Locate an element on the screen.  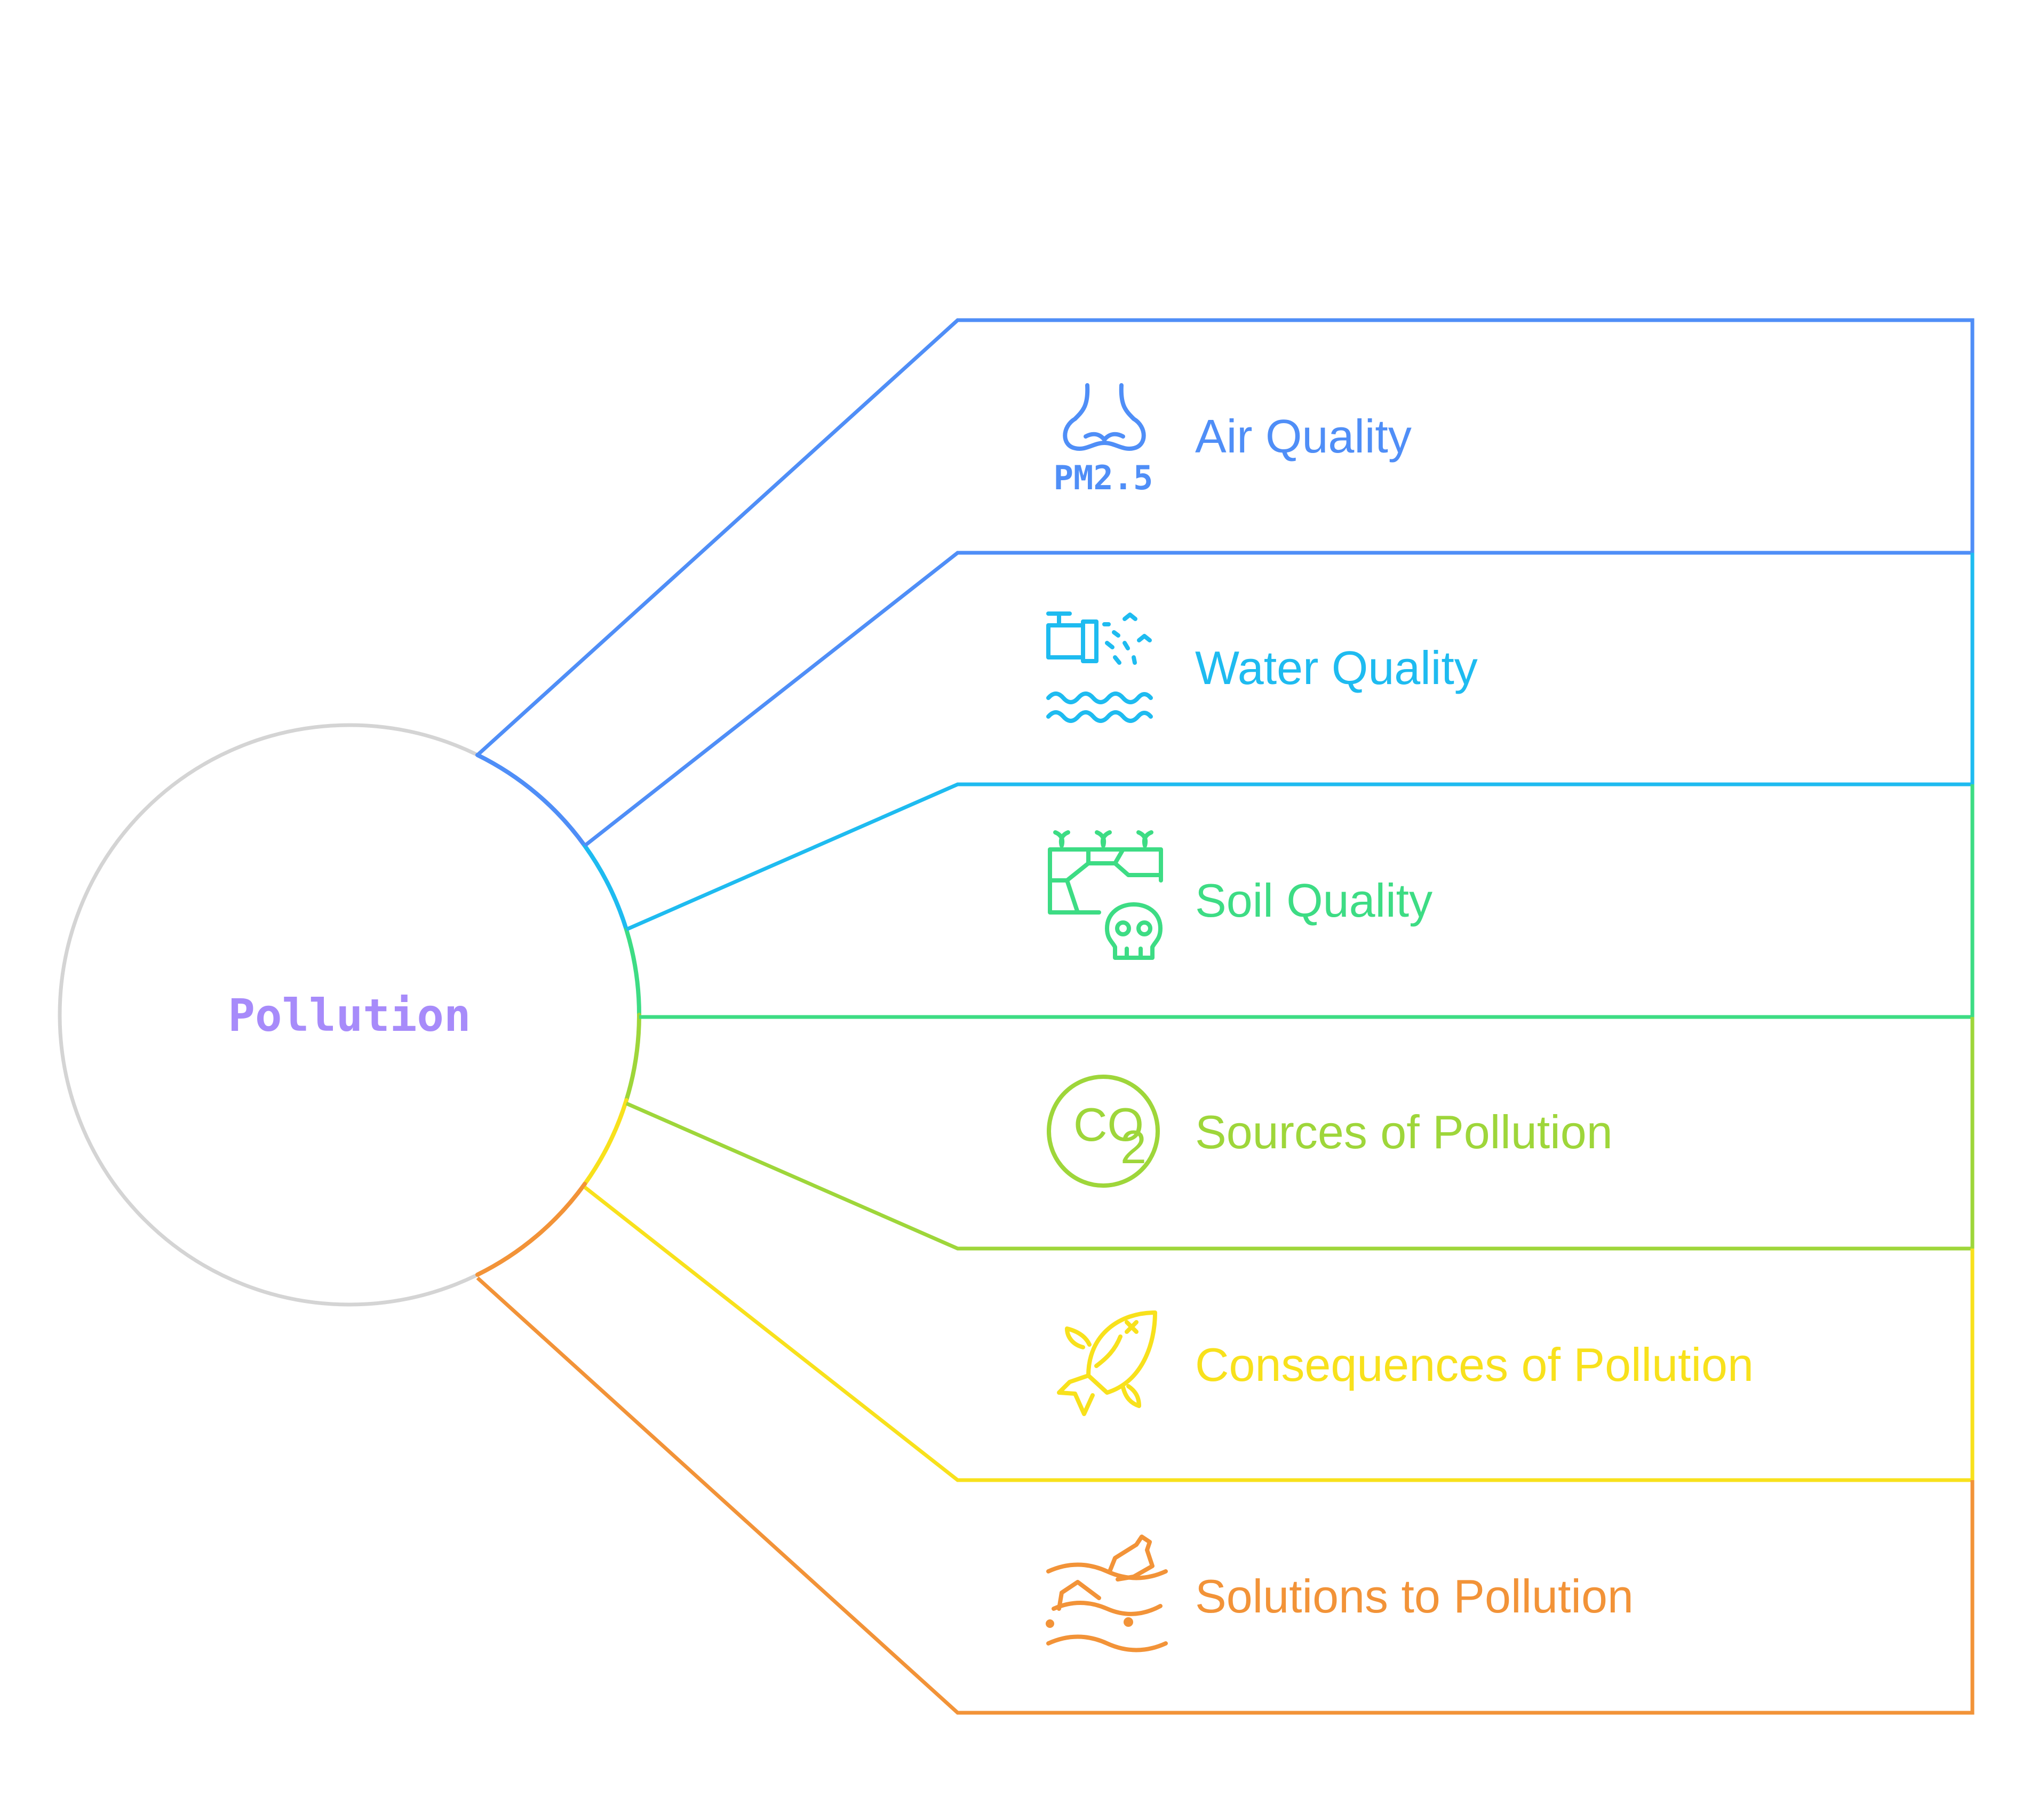
arc-water is located at coordinates (605, 888).